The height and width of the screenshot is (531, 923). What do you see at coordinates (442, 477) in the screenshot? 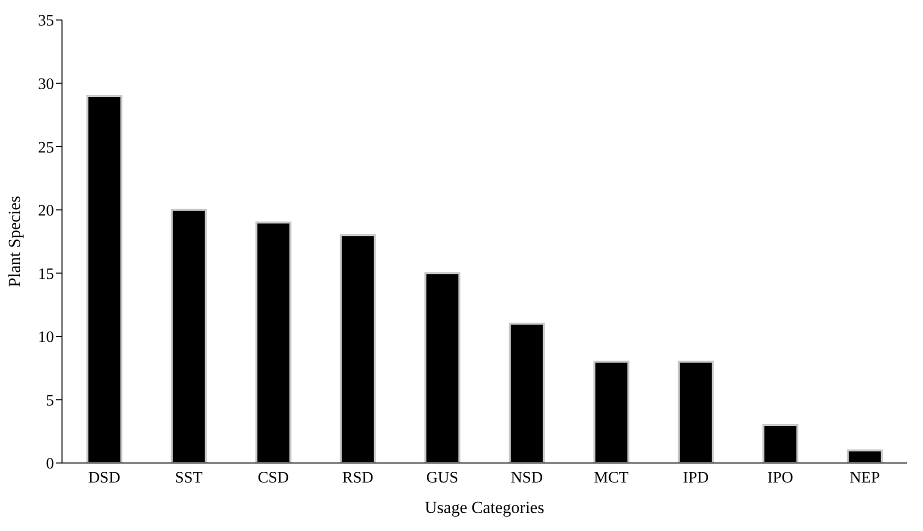
I see `x-tick-label: GUS` at bounding box center [442, 477].